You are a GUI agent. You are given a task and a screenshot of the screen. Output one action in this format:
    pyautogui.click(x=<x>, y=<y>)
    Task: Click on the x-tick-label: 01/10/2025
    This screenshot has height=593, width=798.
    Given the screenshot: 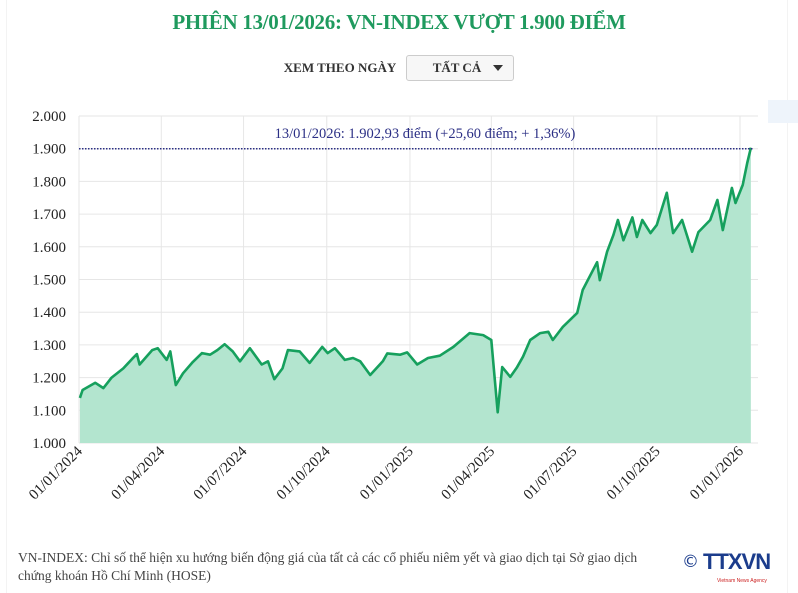 What is the action you would take?
    pyautogui.click(x=634, y=474)
    